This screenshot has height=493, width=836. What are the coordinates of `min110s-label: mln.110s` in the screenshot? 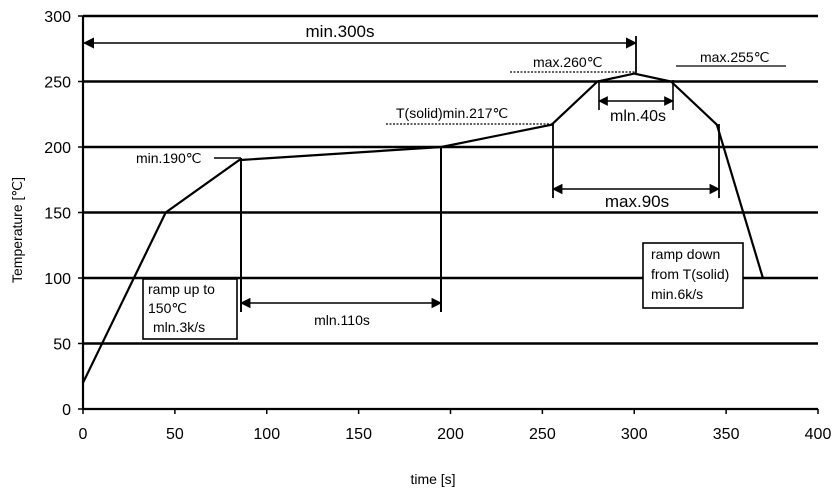 It's located at (342, 320).